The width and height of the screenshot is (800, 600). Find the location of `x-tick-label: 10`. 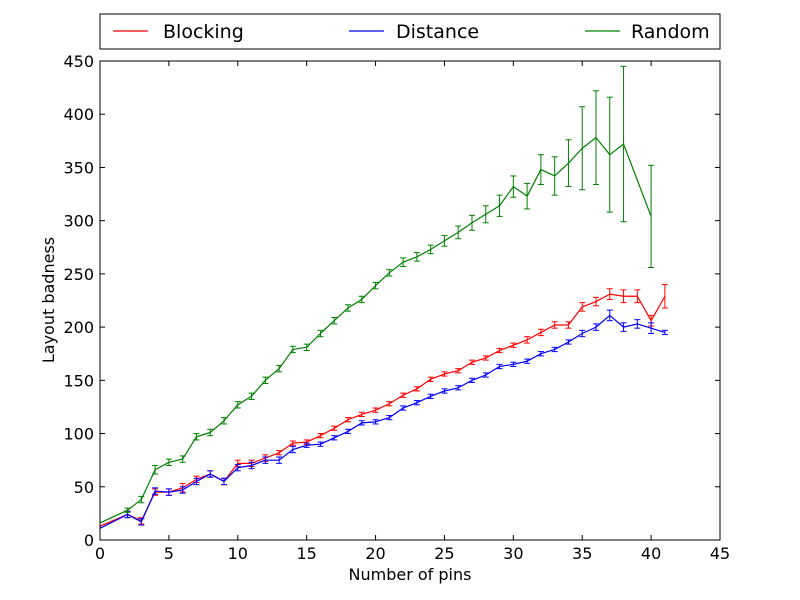

x-tick-label: 10 is located at coordinates (238, 553).